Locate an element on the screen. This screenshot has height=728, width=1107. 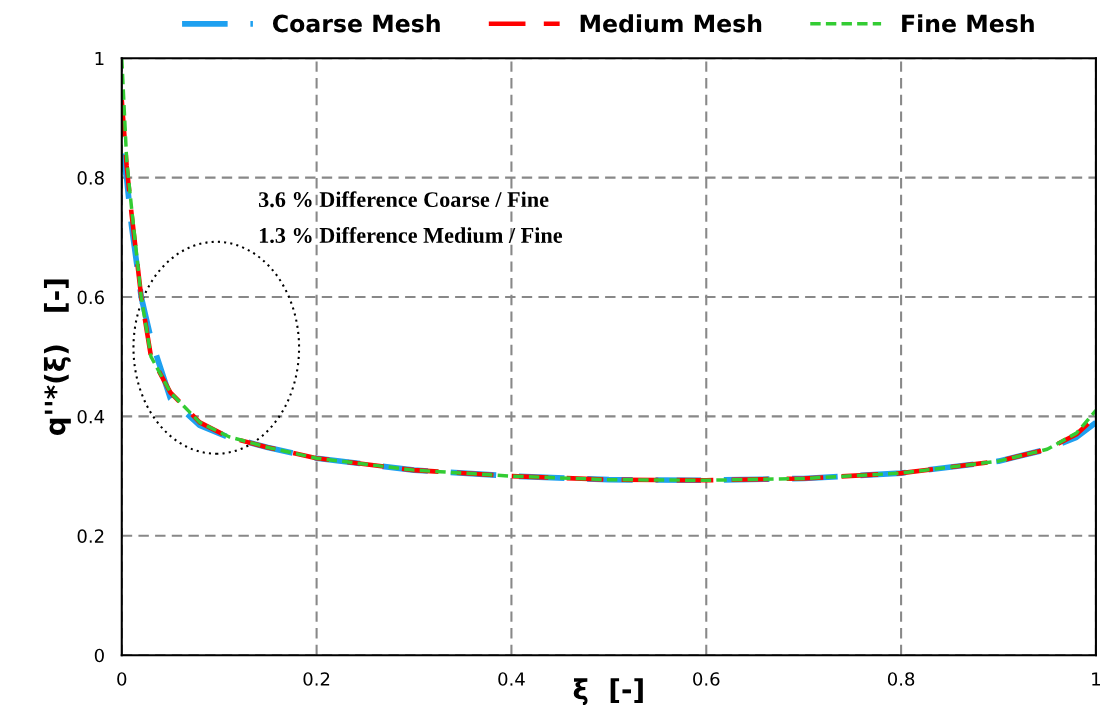
x-tick-label: 0.8 is located at coordinates (901, 679).